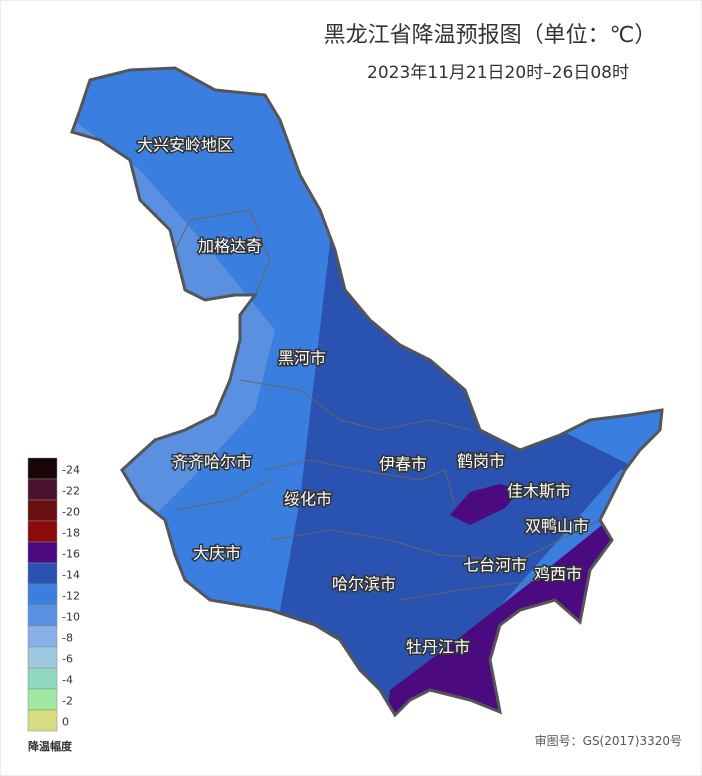 The image size is (702, 776). Describe the element at coordinates (495, 565) in the screenshot. I see `region-label: 七台河市` at that location.